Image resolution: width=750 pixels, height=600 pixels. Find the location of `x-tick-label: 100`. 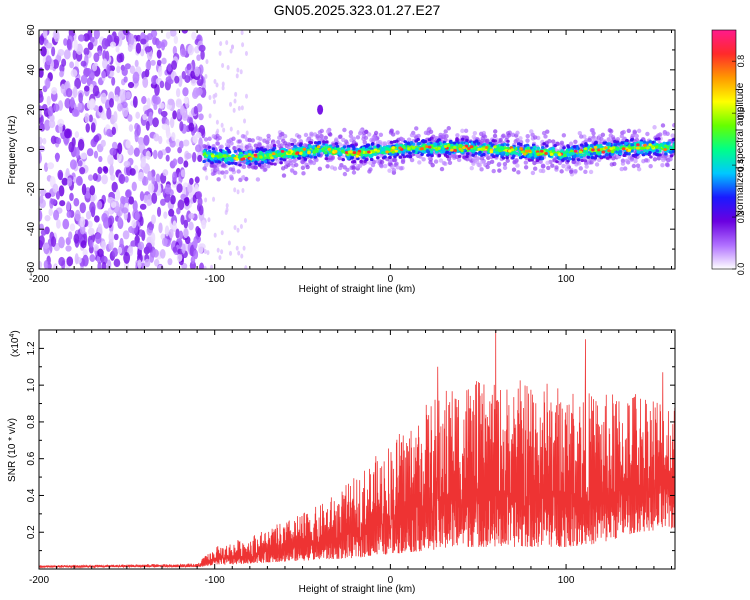

x-tick-label: 100 is located at coordinates (566, 580).